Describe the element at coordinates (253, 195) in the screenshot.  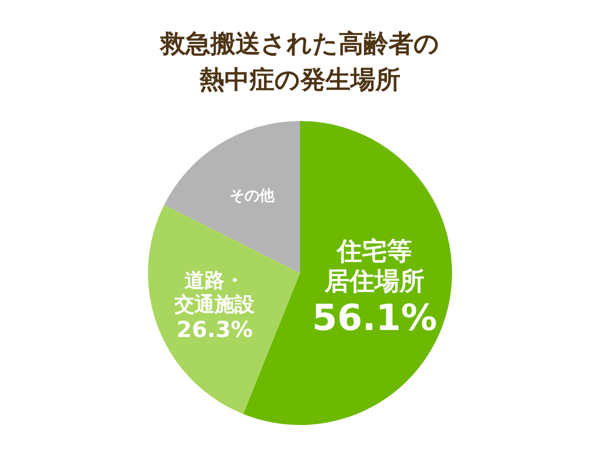
I see `slice-label: その他` at that location.